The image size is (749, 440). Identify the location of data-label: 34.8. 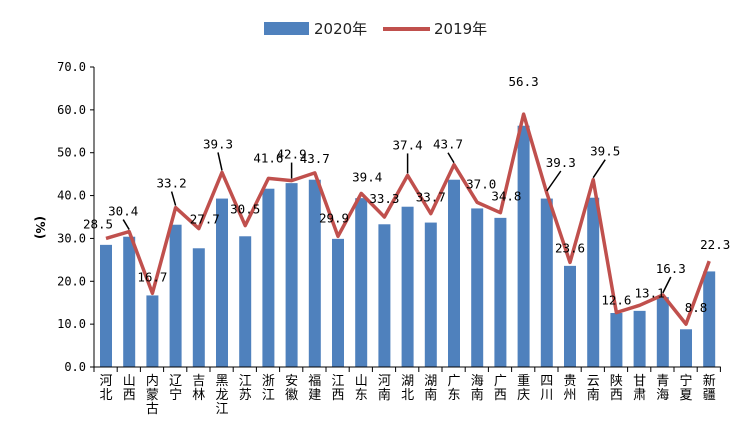
(506, 196).